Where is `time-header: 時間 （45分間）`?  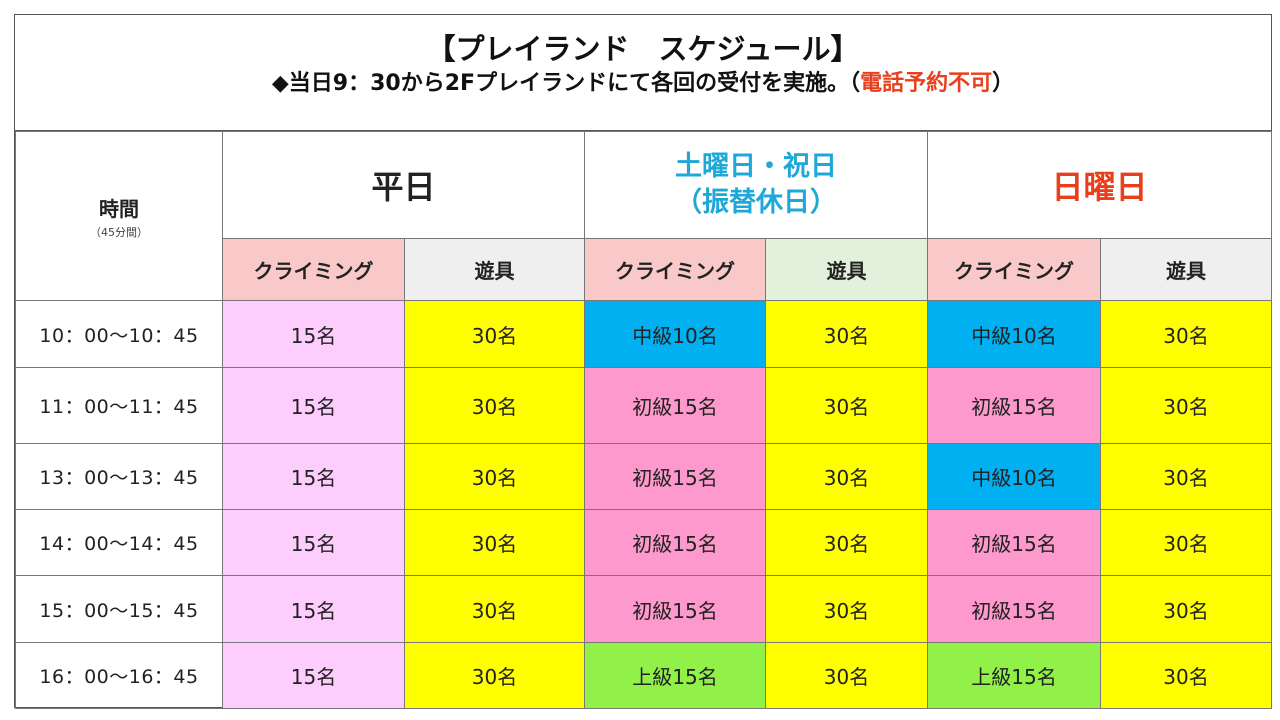
time-header: 時間 （45分間） is located at coordinates (119, 216).